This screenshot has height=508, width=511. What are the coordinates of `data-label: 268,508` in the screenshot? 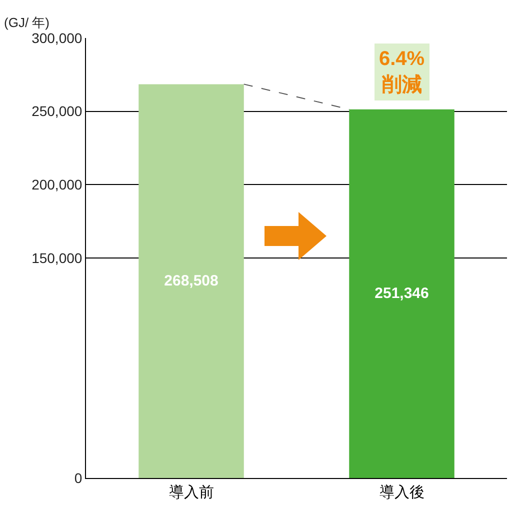 It's located at (191, 281).